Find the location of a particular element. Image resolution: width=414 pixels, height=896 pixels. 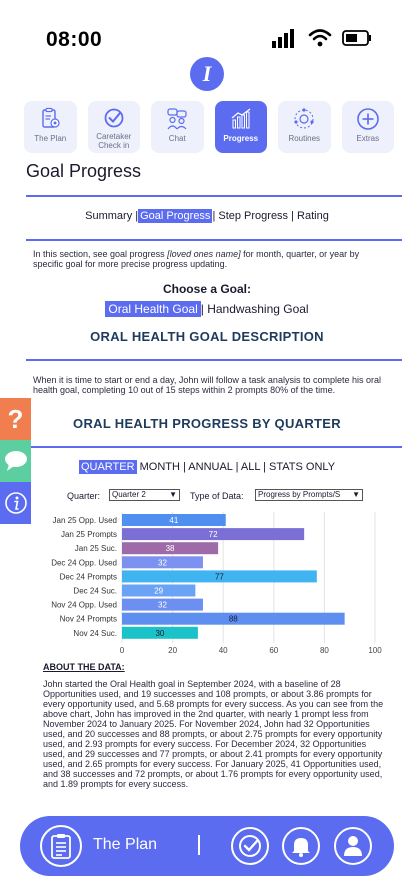

category-label: Jan 25 Suc. is located at coordinates (96, 548).